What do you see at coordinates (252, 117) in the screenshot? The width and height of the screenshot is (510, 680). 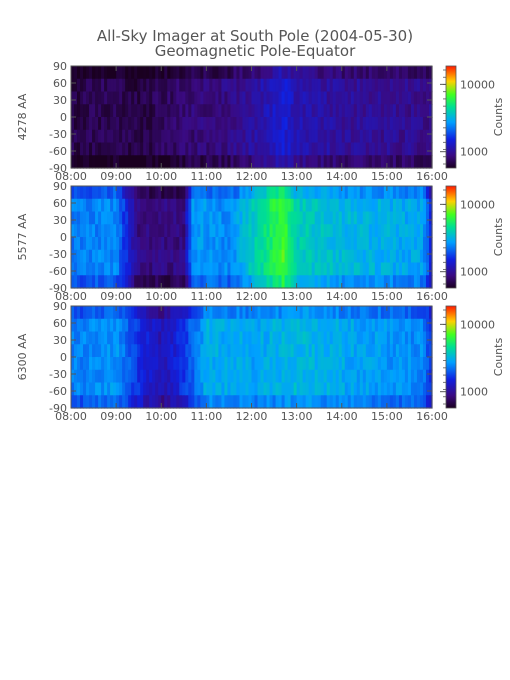 I see `heatmap-cells` at bounding box center [252, 117].